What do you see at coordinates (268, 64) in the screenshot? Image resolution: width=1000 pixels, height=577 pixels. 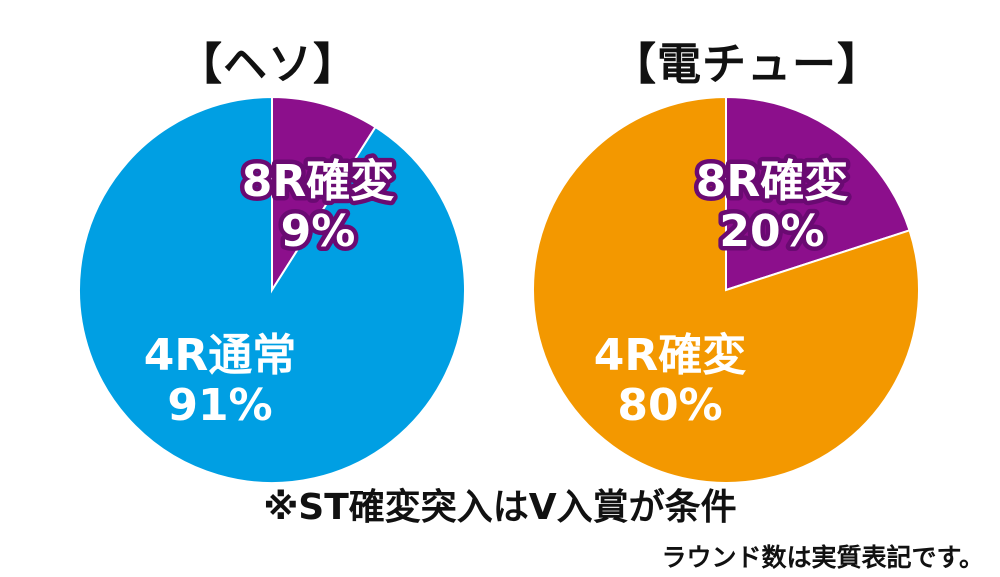 I see `chart-title-heso: 【ヘソ】` at bounding box center [268, 64].